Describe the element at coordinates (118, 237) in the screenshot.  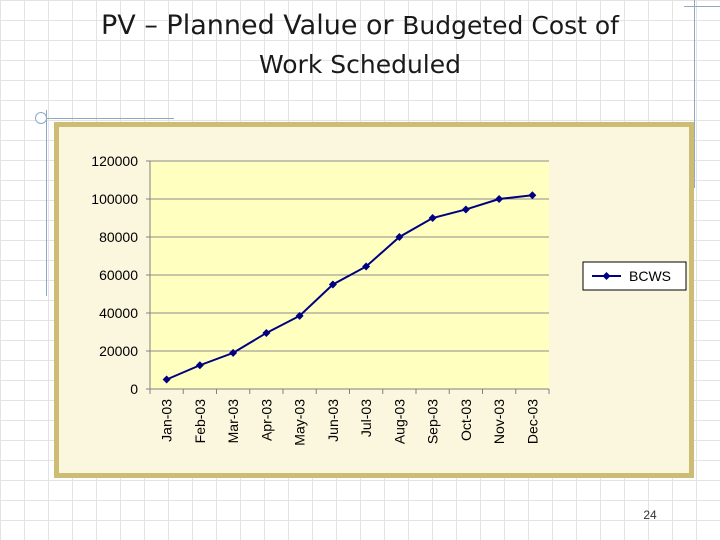
I see `y-tick-label: 80000` at that location.